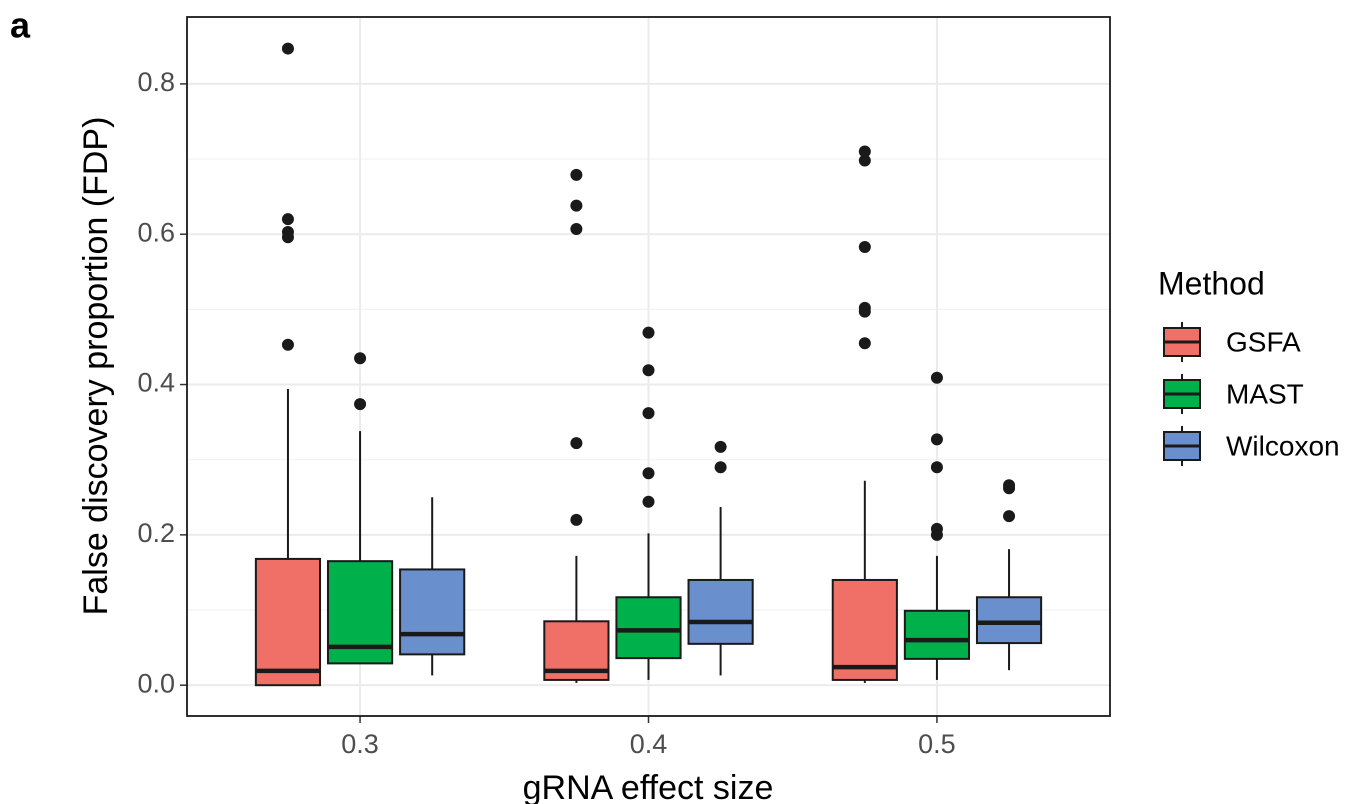  What do you see at coordinates (156, 82) in the screenshot?
I see `y-tick-label: 0.8` at bounding box center [156, 82].